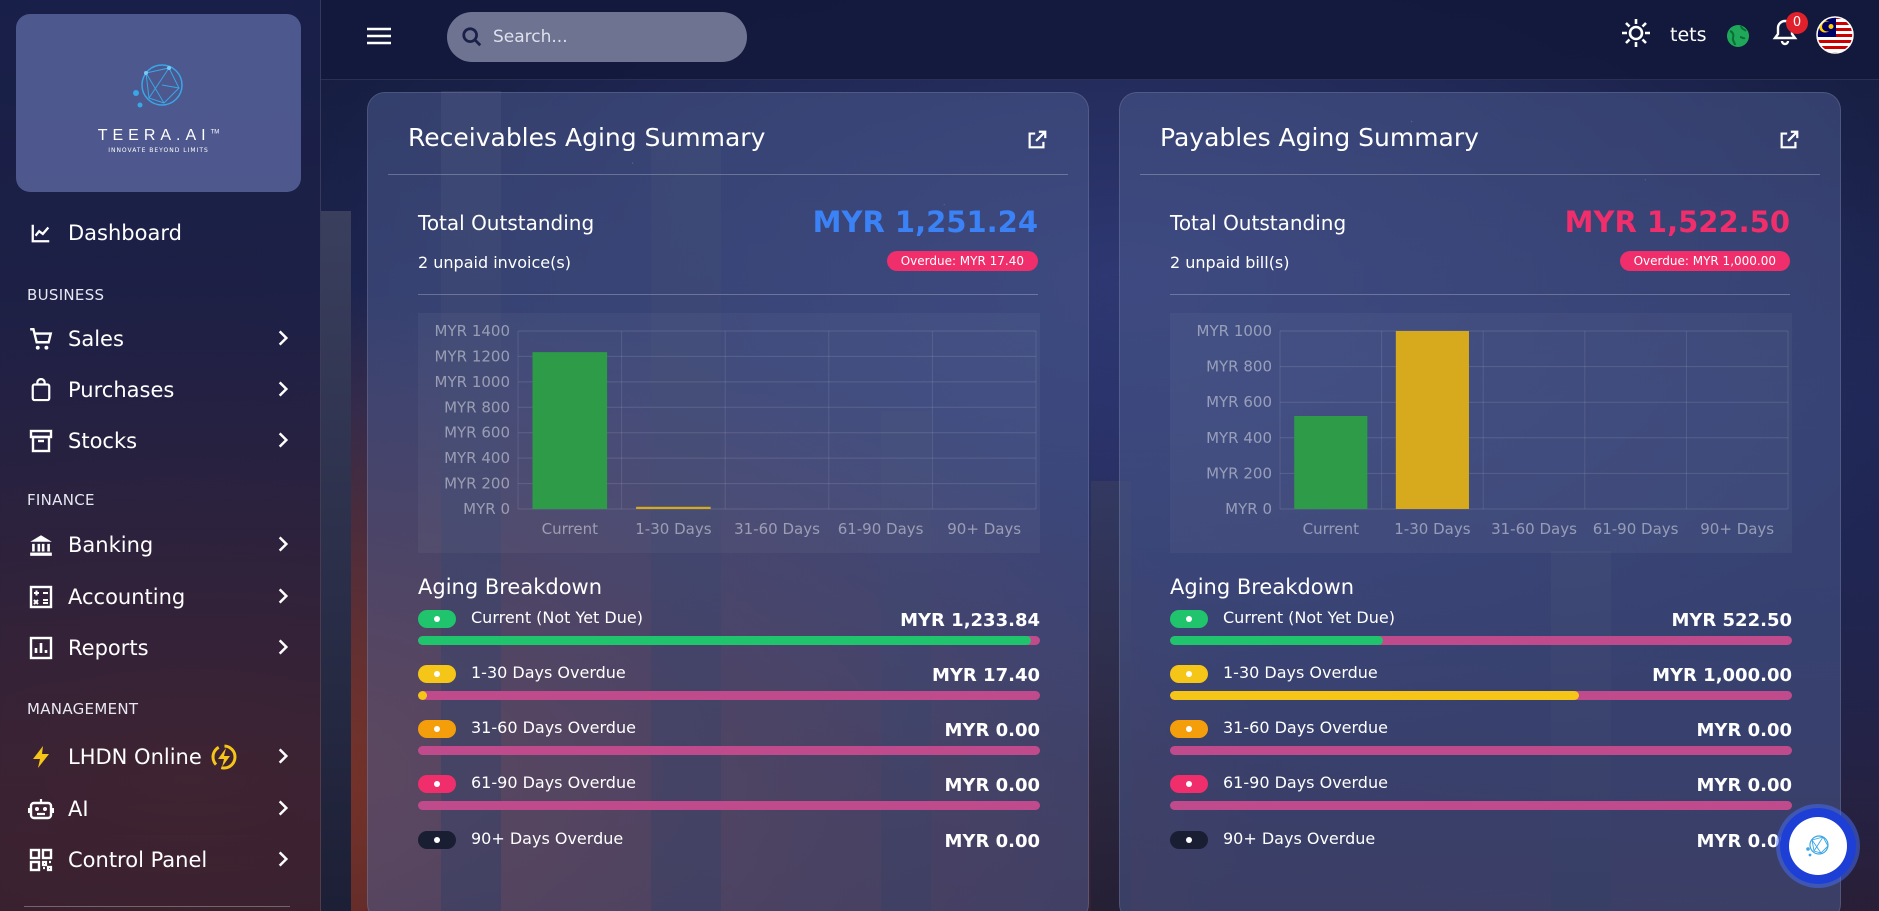  I want to click on cart-icon, so click(41, 339).